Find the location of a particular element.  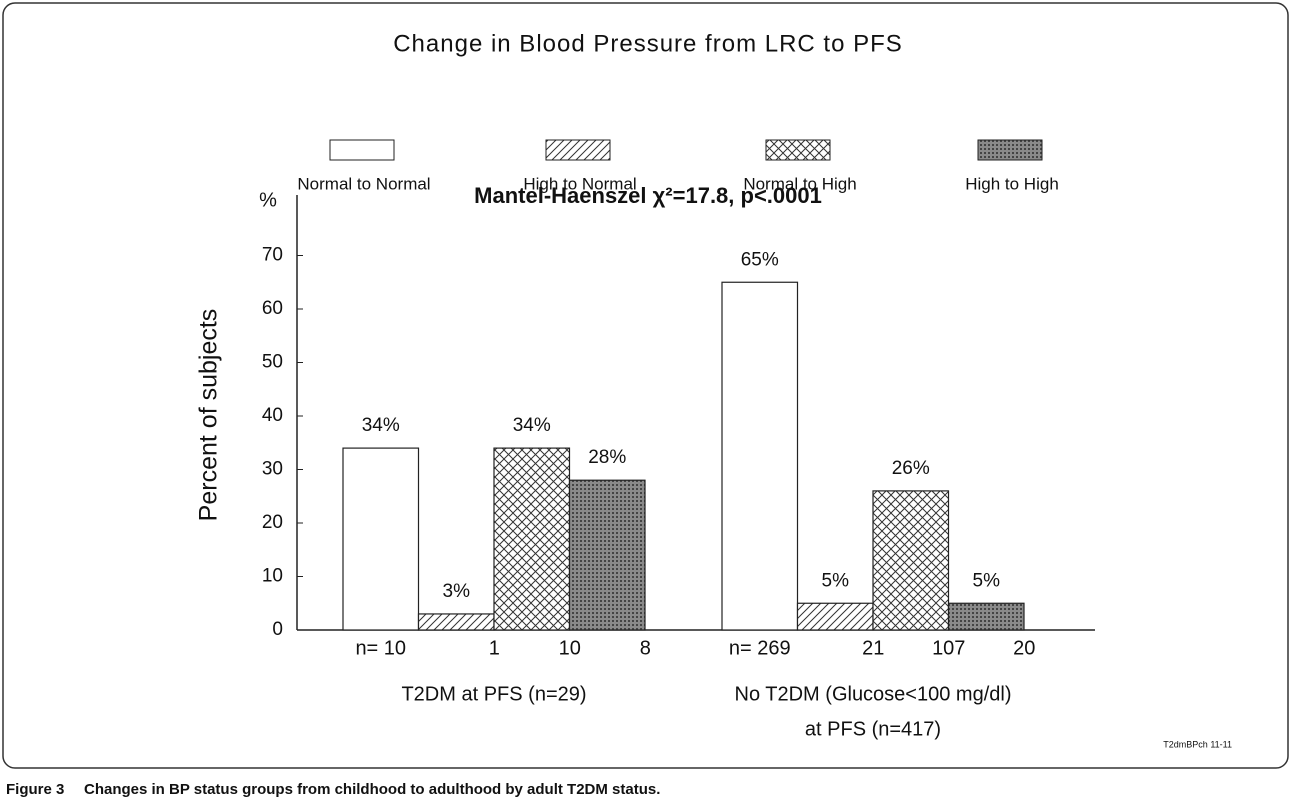

n-label: 107 is located at coordinates (948, 648).